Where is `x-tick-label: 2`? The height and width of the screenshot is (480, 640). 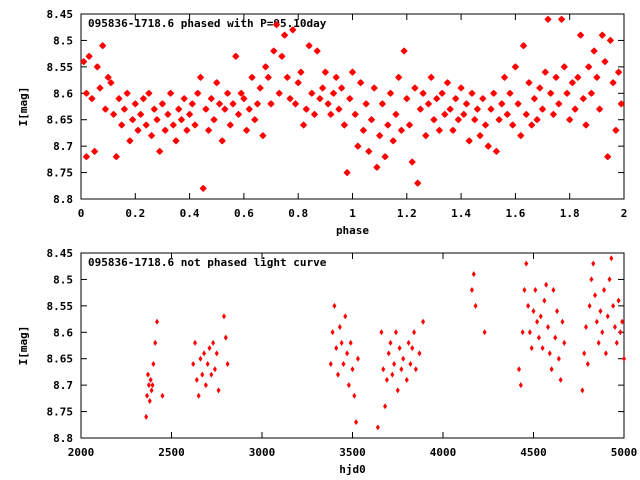
x-tick-label: 2 is located at coordinates (624, 213).